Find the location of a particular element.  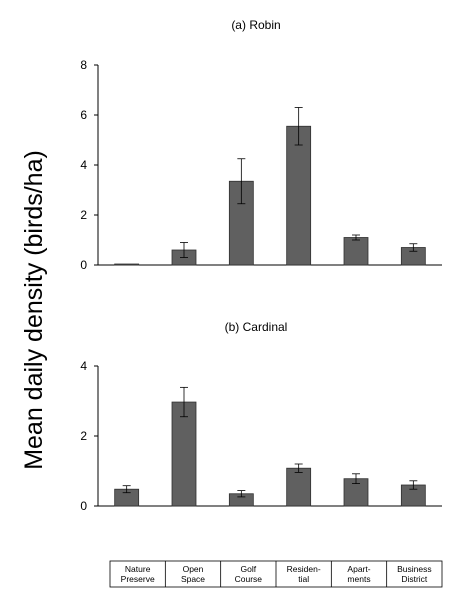

category-label-1: Nature is located at coordinates (138, 569).